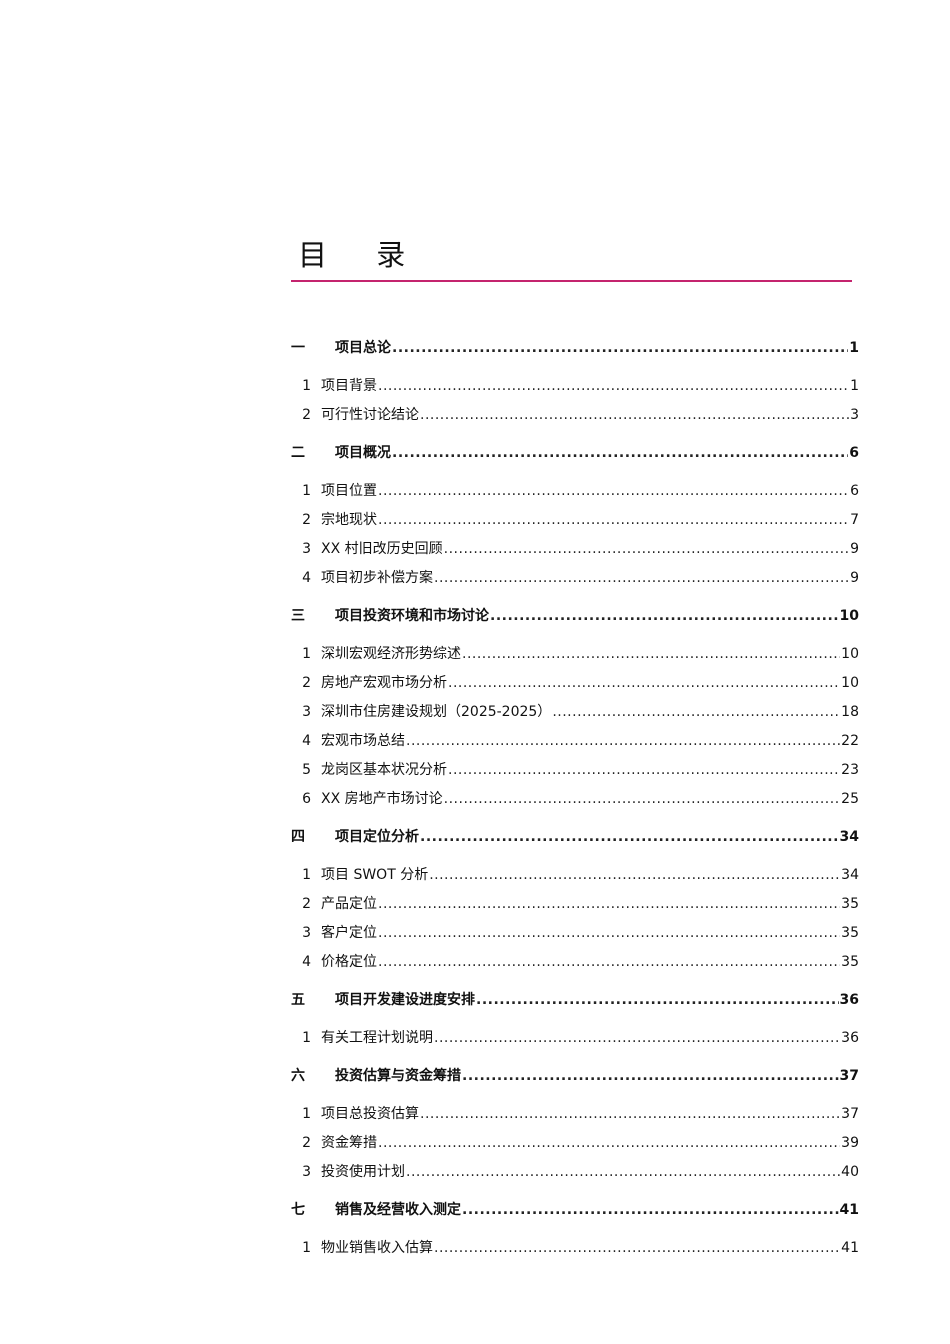 The width and height of the screenshot is (950, 1344). What do you see at coordinates (575, 348) in the screenshot?
I see `toc-section-entry: 一 项目总论 1` at bounding box center [575, 348].